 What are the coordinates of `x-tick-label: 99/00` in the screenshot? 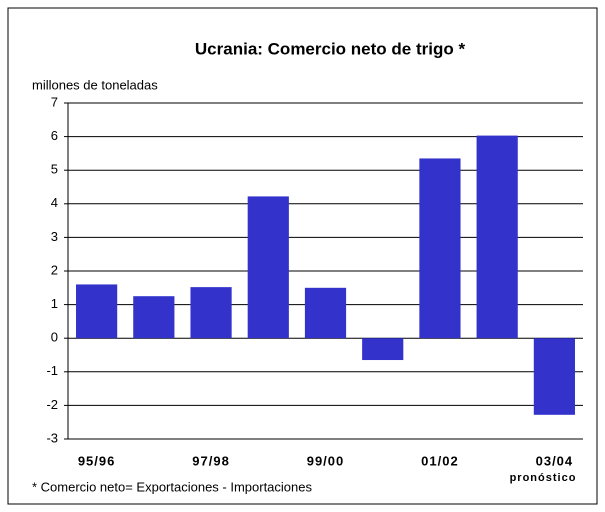 It's located at (326, 460).